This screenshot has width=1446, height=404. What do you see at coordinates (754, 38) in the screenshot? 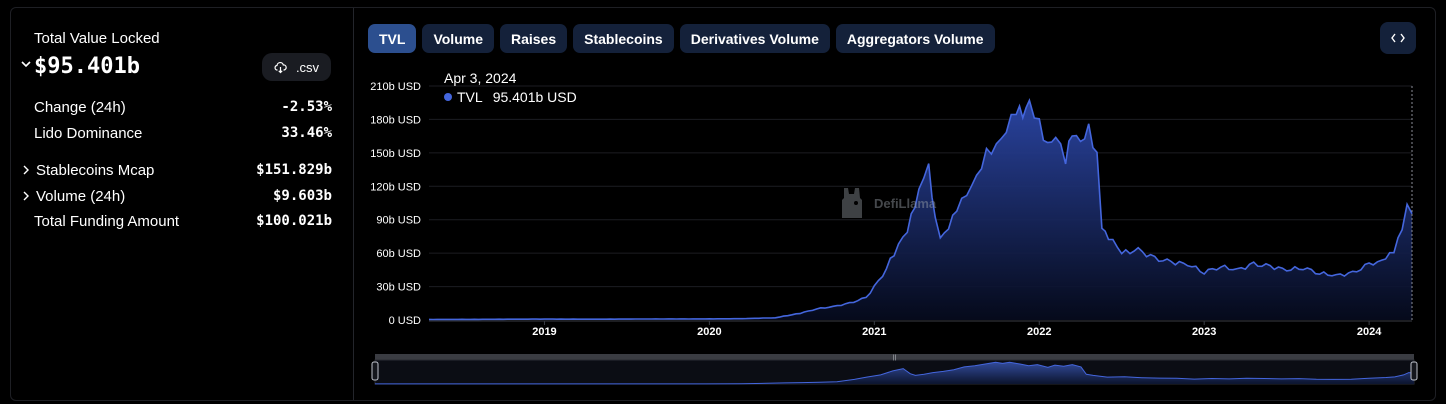
I see `tab-derivatives-volume: Derivatives Volume` at bounding box center [754, 38].